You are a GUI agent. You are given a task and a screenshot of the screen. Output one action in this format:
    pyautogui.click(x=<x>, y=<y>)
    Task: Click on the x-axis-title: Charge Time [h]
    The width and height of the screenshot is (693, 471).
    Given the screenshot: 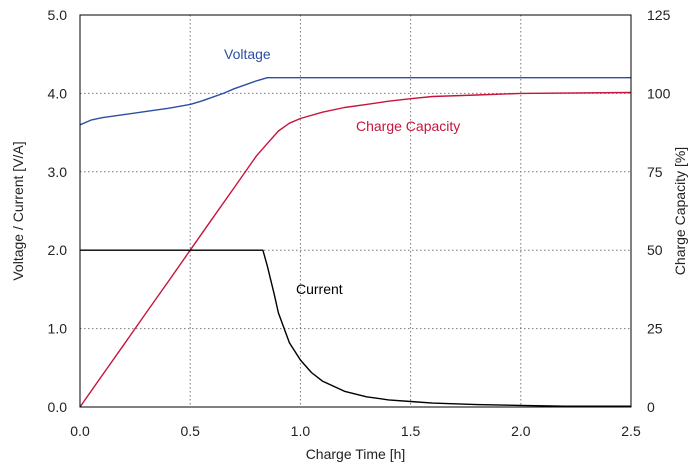 What is the action you would take?
    pyautogui.click(x=356, y=454)
    